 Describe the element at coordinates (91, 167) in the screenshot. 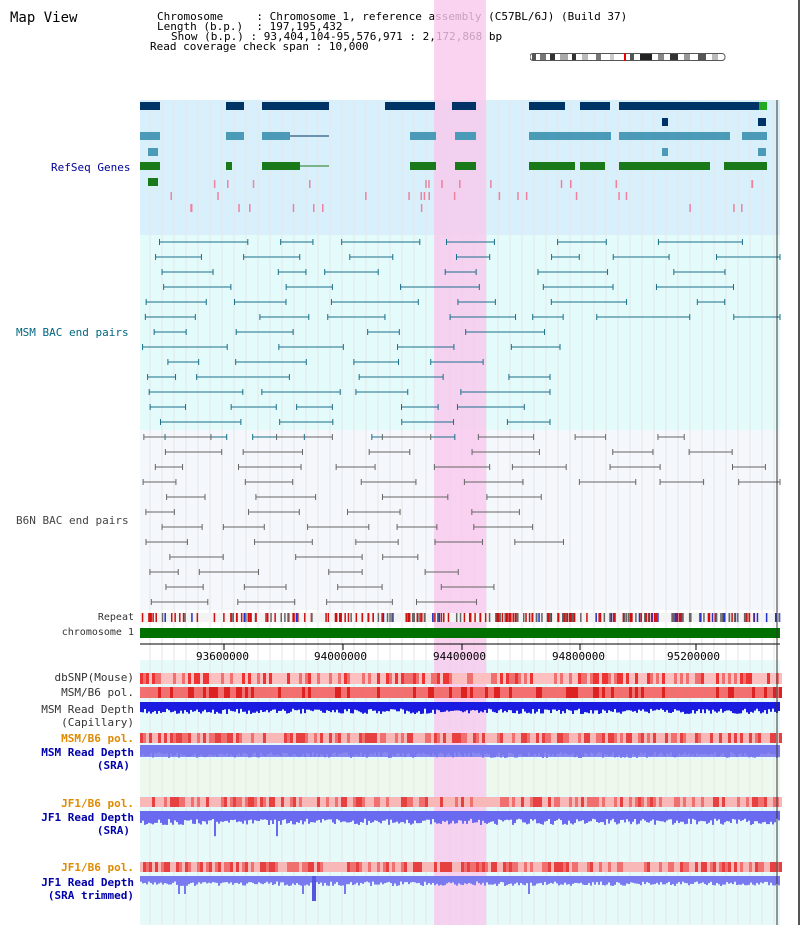

I see `track-label-refseq: RefSeq Genes` at that location.